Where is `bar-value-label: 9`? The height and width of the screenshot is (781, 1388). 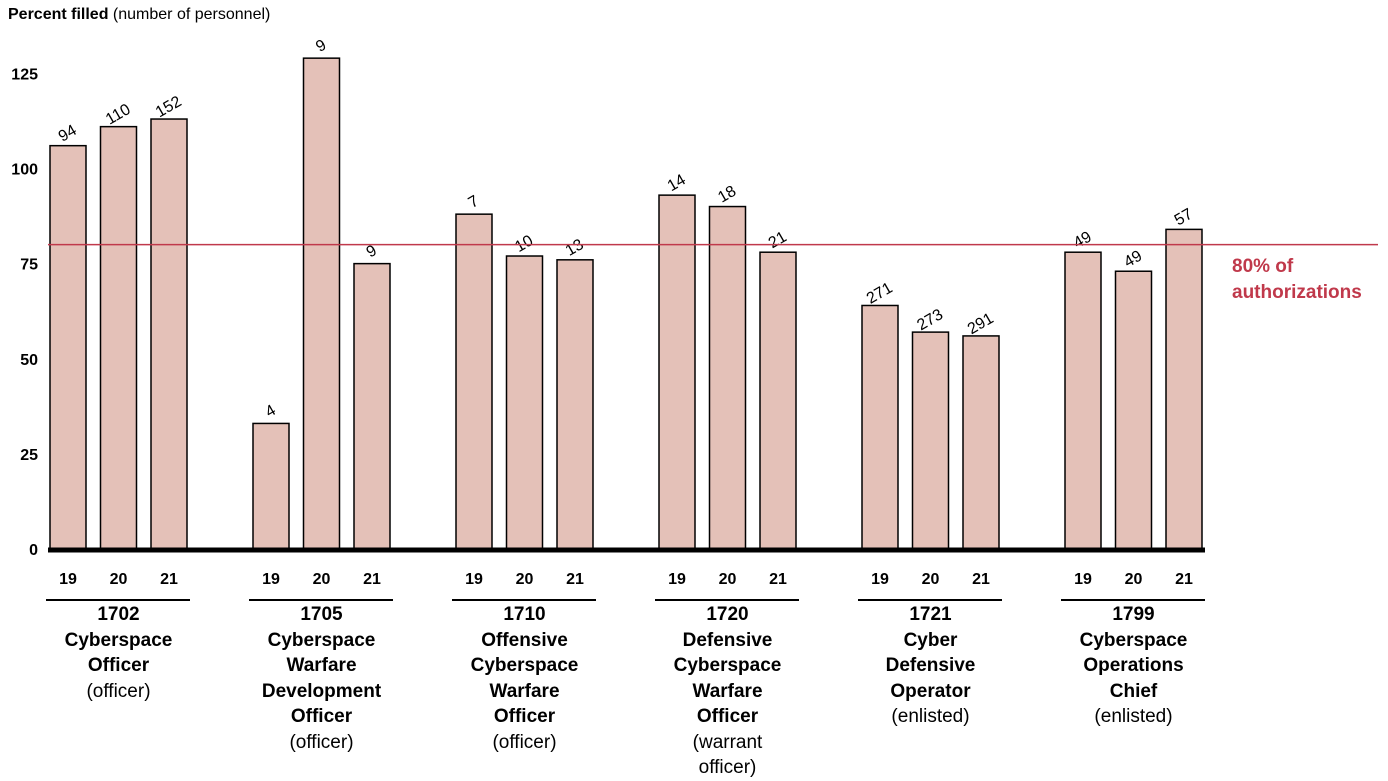
bar-value-label: 9 is located at coordinates (321, 46).